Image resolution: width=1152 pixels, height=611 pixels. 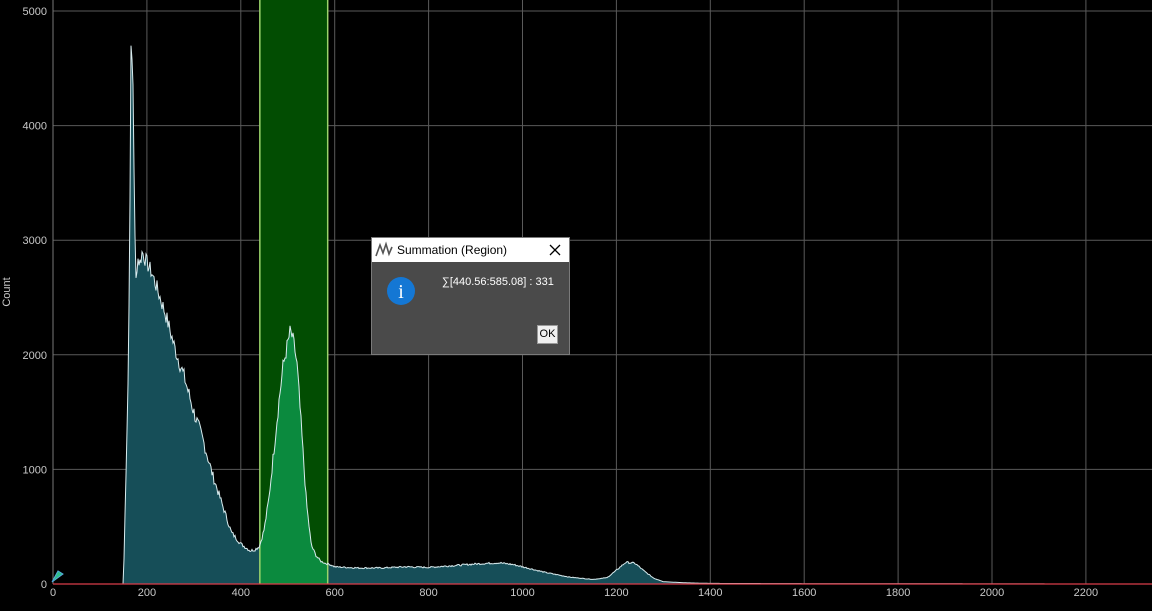 I want to click on y-axis-title: Count, so click(x=7, y=291).